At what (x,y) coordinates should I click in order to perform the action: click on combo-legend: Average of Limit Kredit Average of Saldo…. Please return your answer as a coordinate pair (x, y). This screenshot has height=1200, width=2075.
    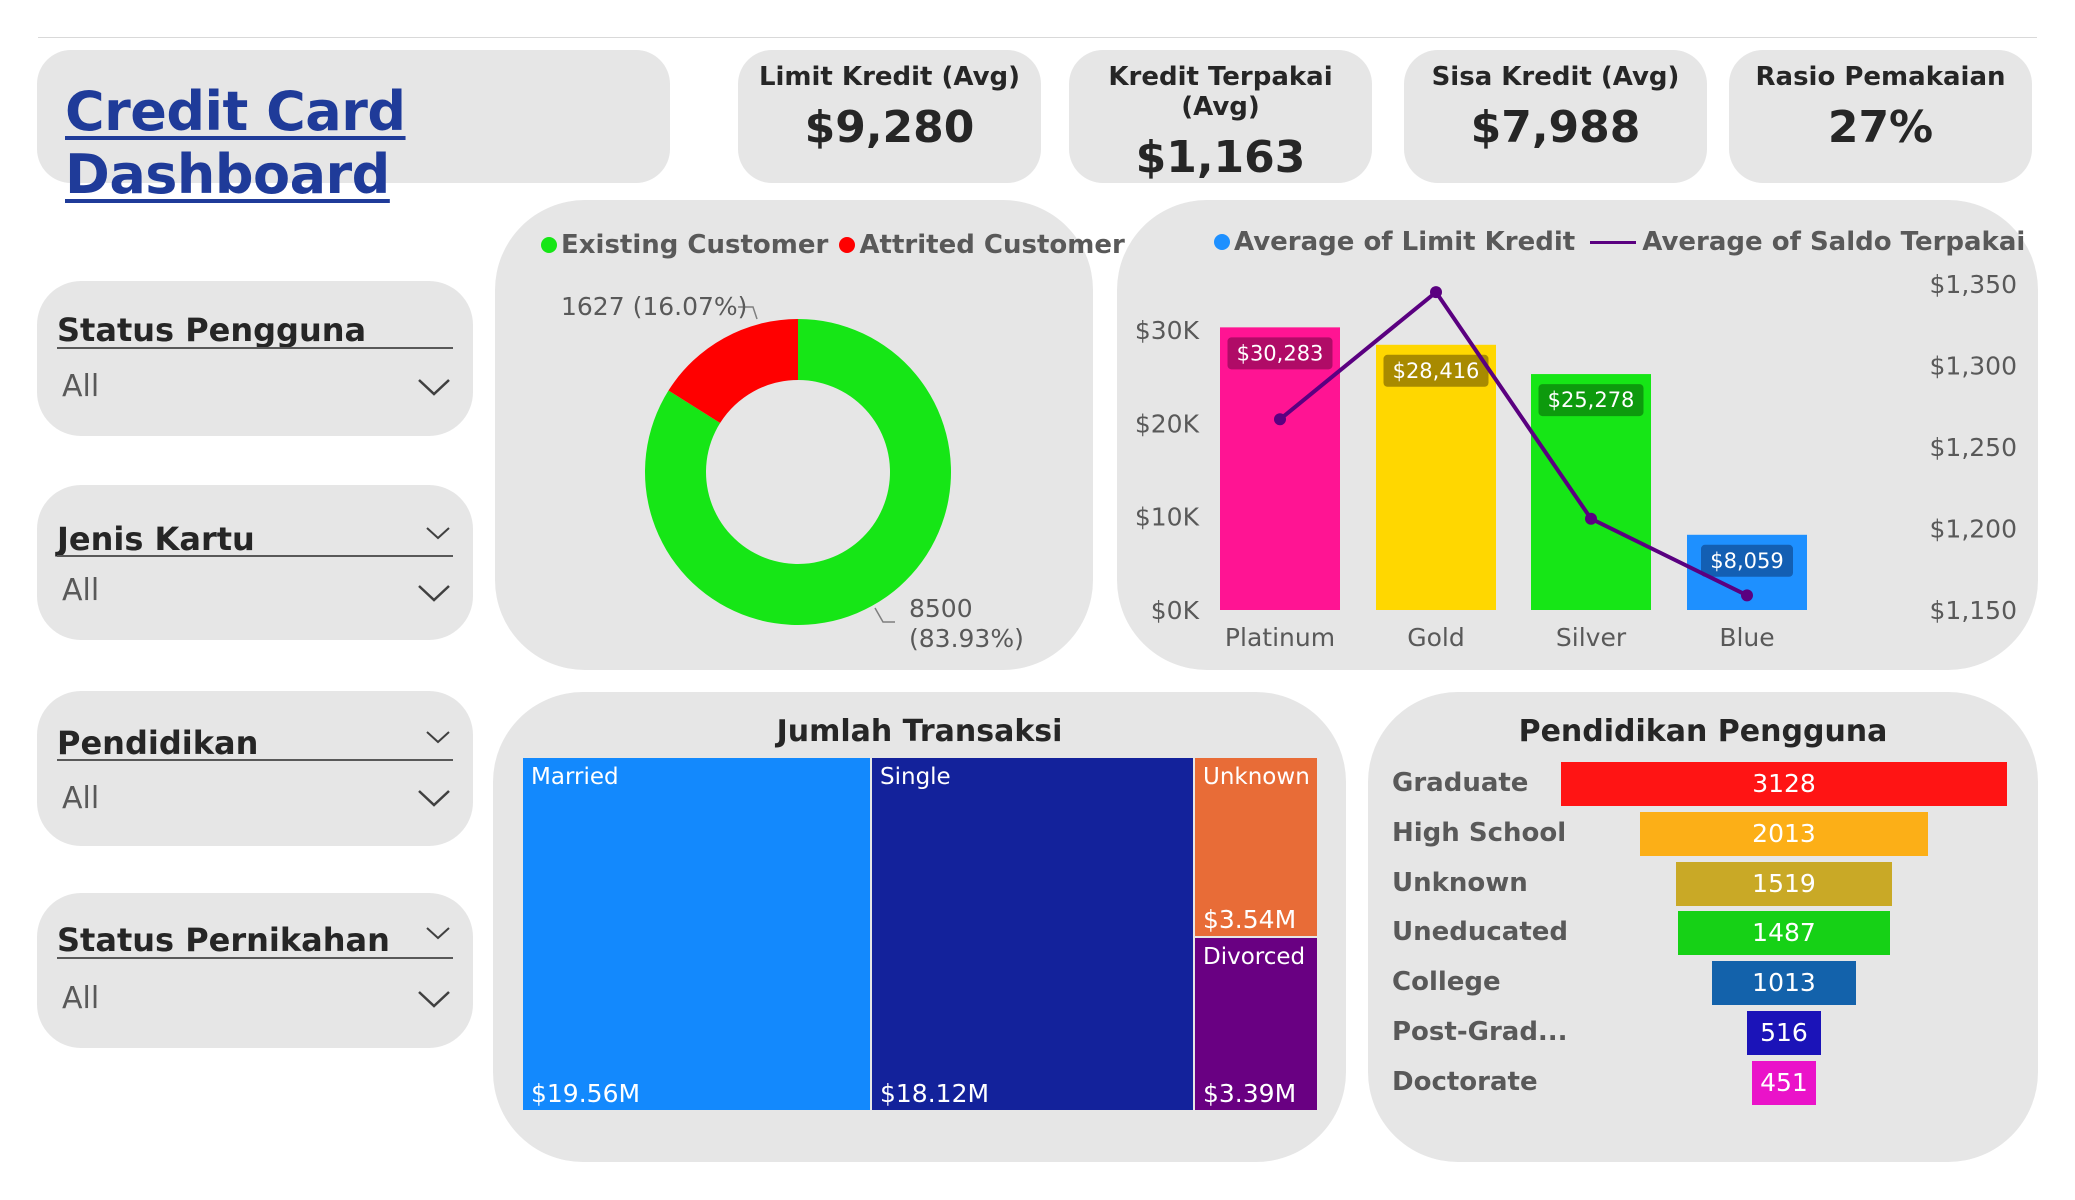
    Looking at the image, I should click on (1619, 242).